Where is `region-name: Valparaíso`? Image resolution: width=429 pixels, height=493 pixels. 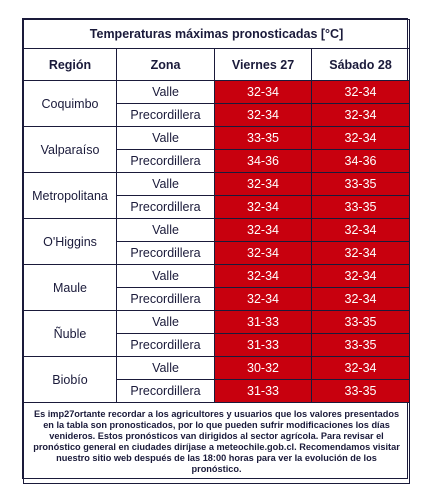 region-name: Valparaíso is located at coordinates (70, 149).